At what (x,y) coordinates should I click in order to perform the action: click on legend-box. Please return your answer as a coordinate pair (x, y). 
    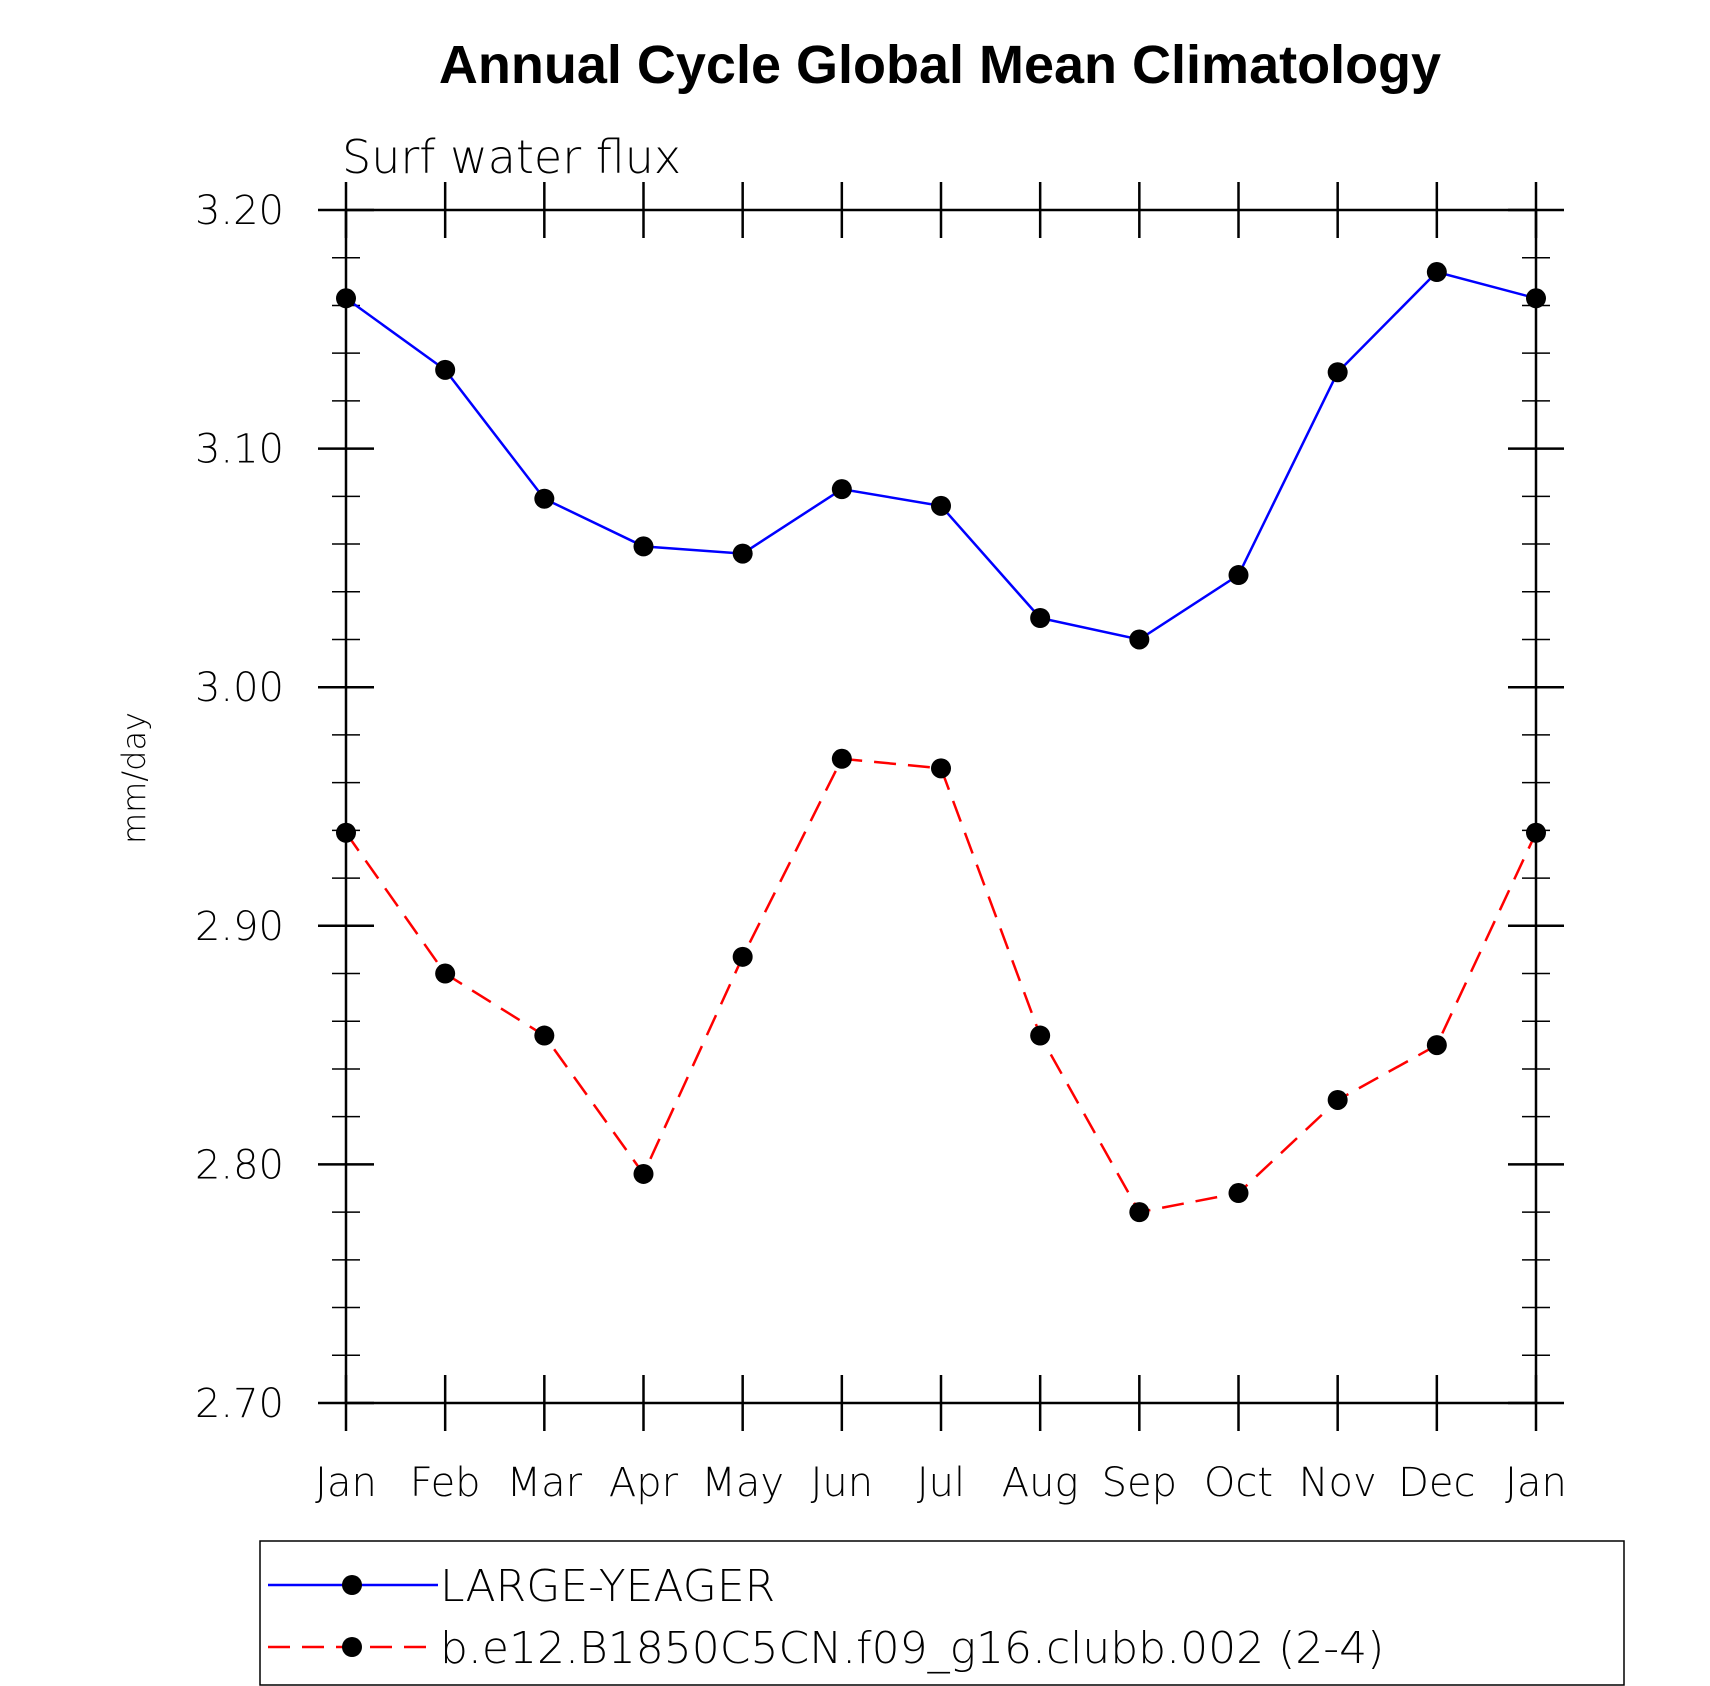
    Looking at the image, I should click on (942, 1613).